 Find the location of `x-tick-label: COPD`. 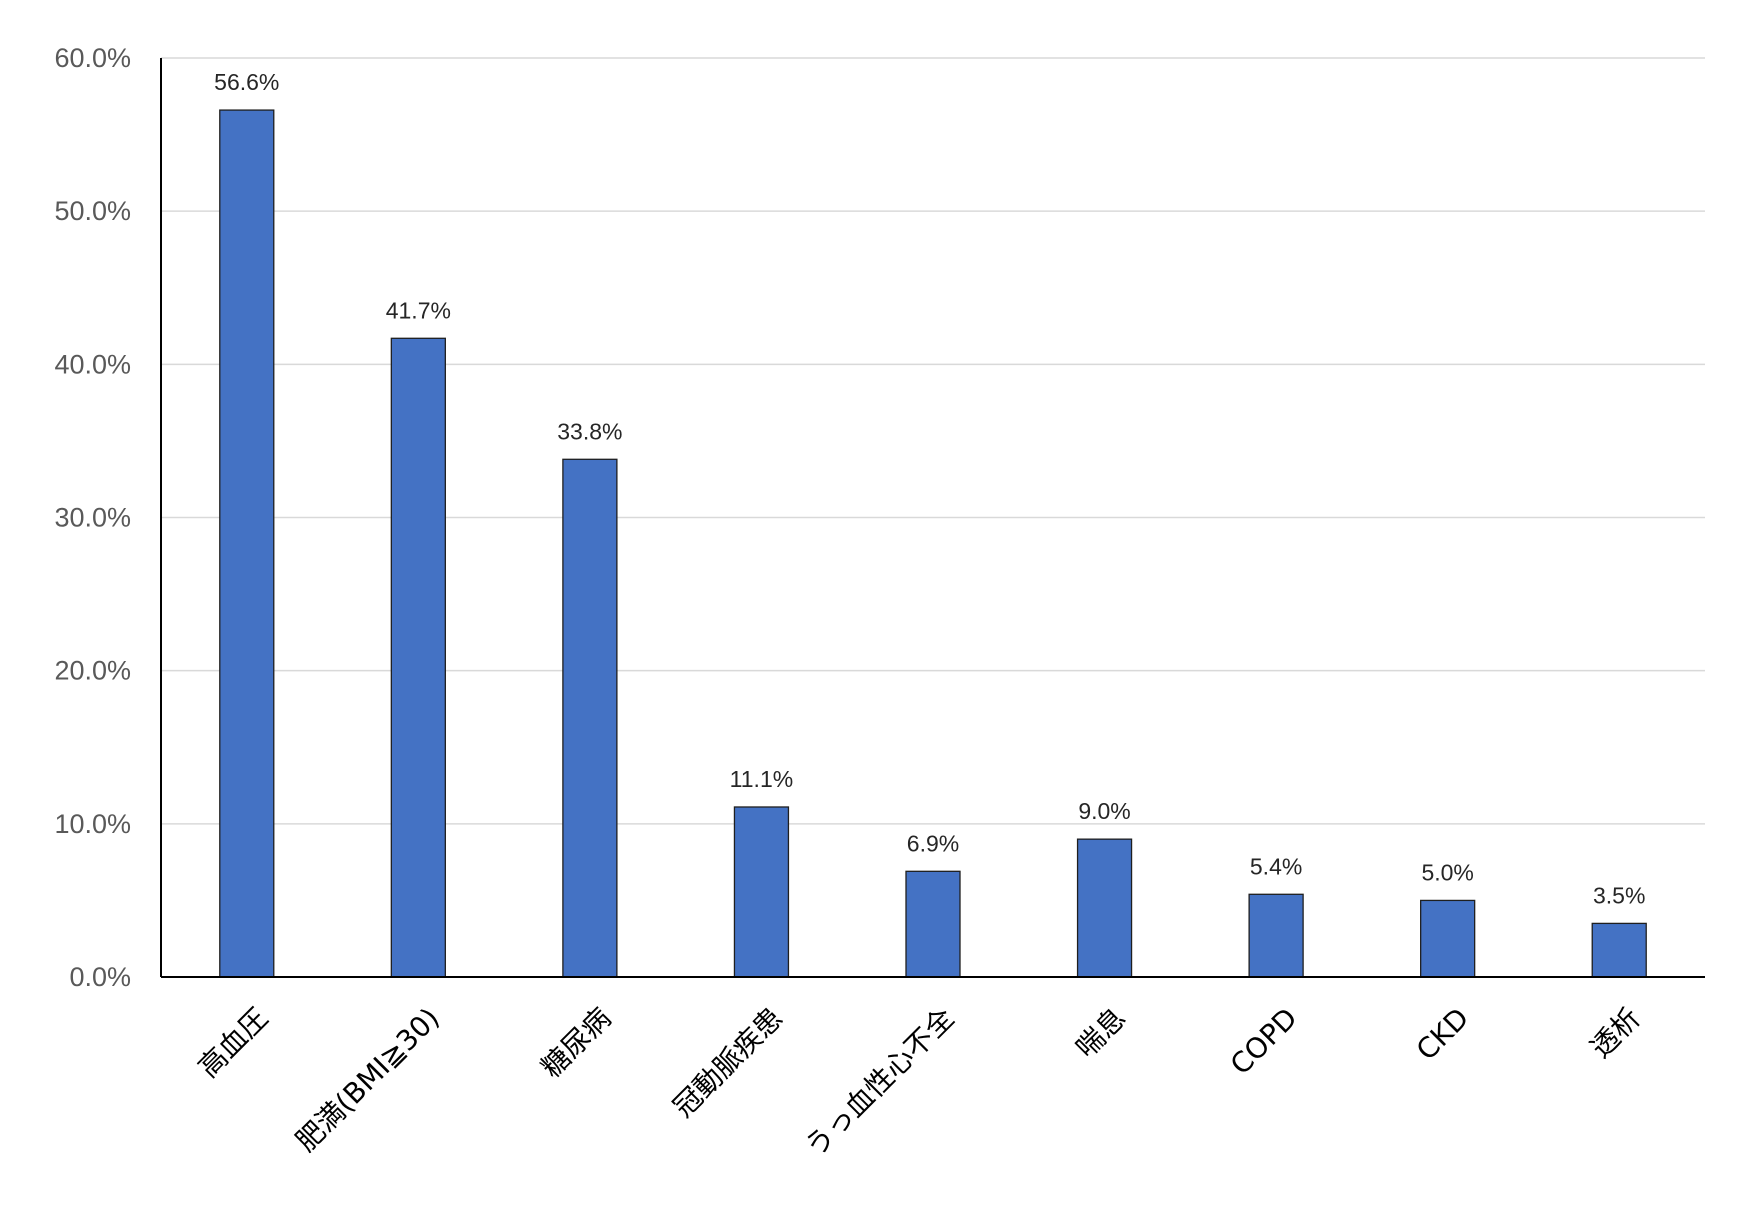

x-tick-label: COPD is located at coordinates (1264, 1041).